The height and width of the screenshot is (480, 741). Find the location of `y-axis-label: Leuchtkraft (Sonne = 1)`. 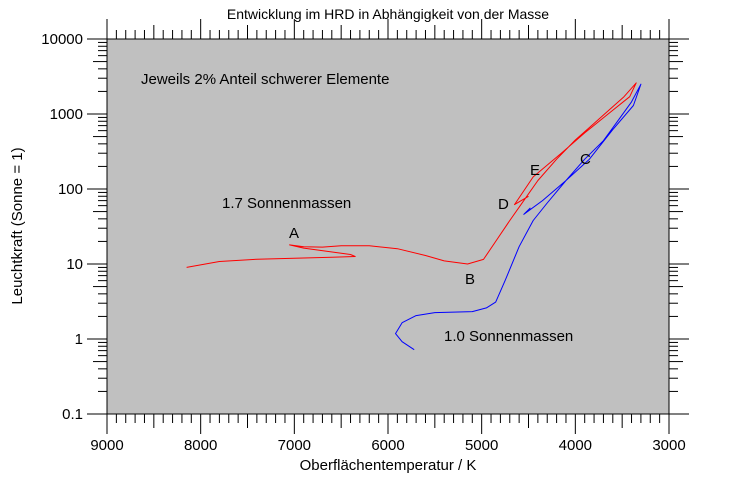

y-axis-label: Leuchtkraft (Sonne = 1) is located at coordinates (17, 225).